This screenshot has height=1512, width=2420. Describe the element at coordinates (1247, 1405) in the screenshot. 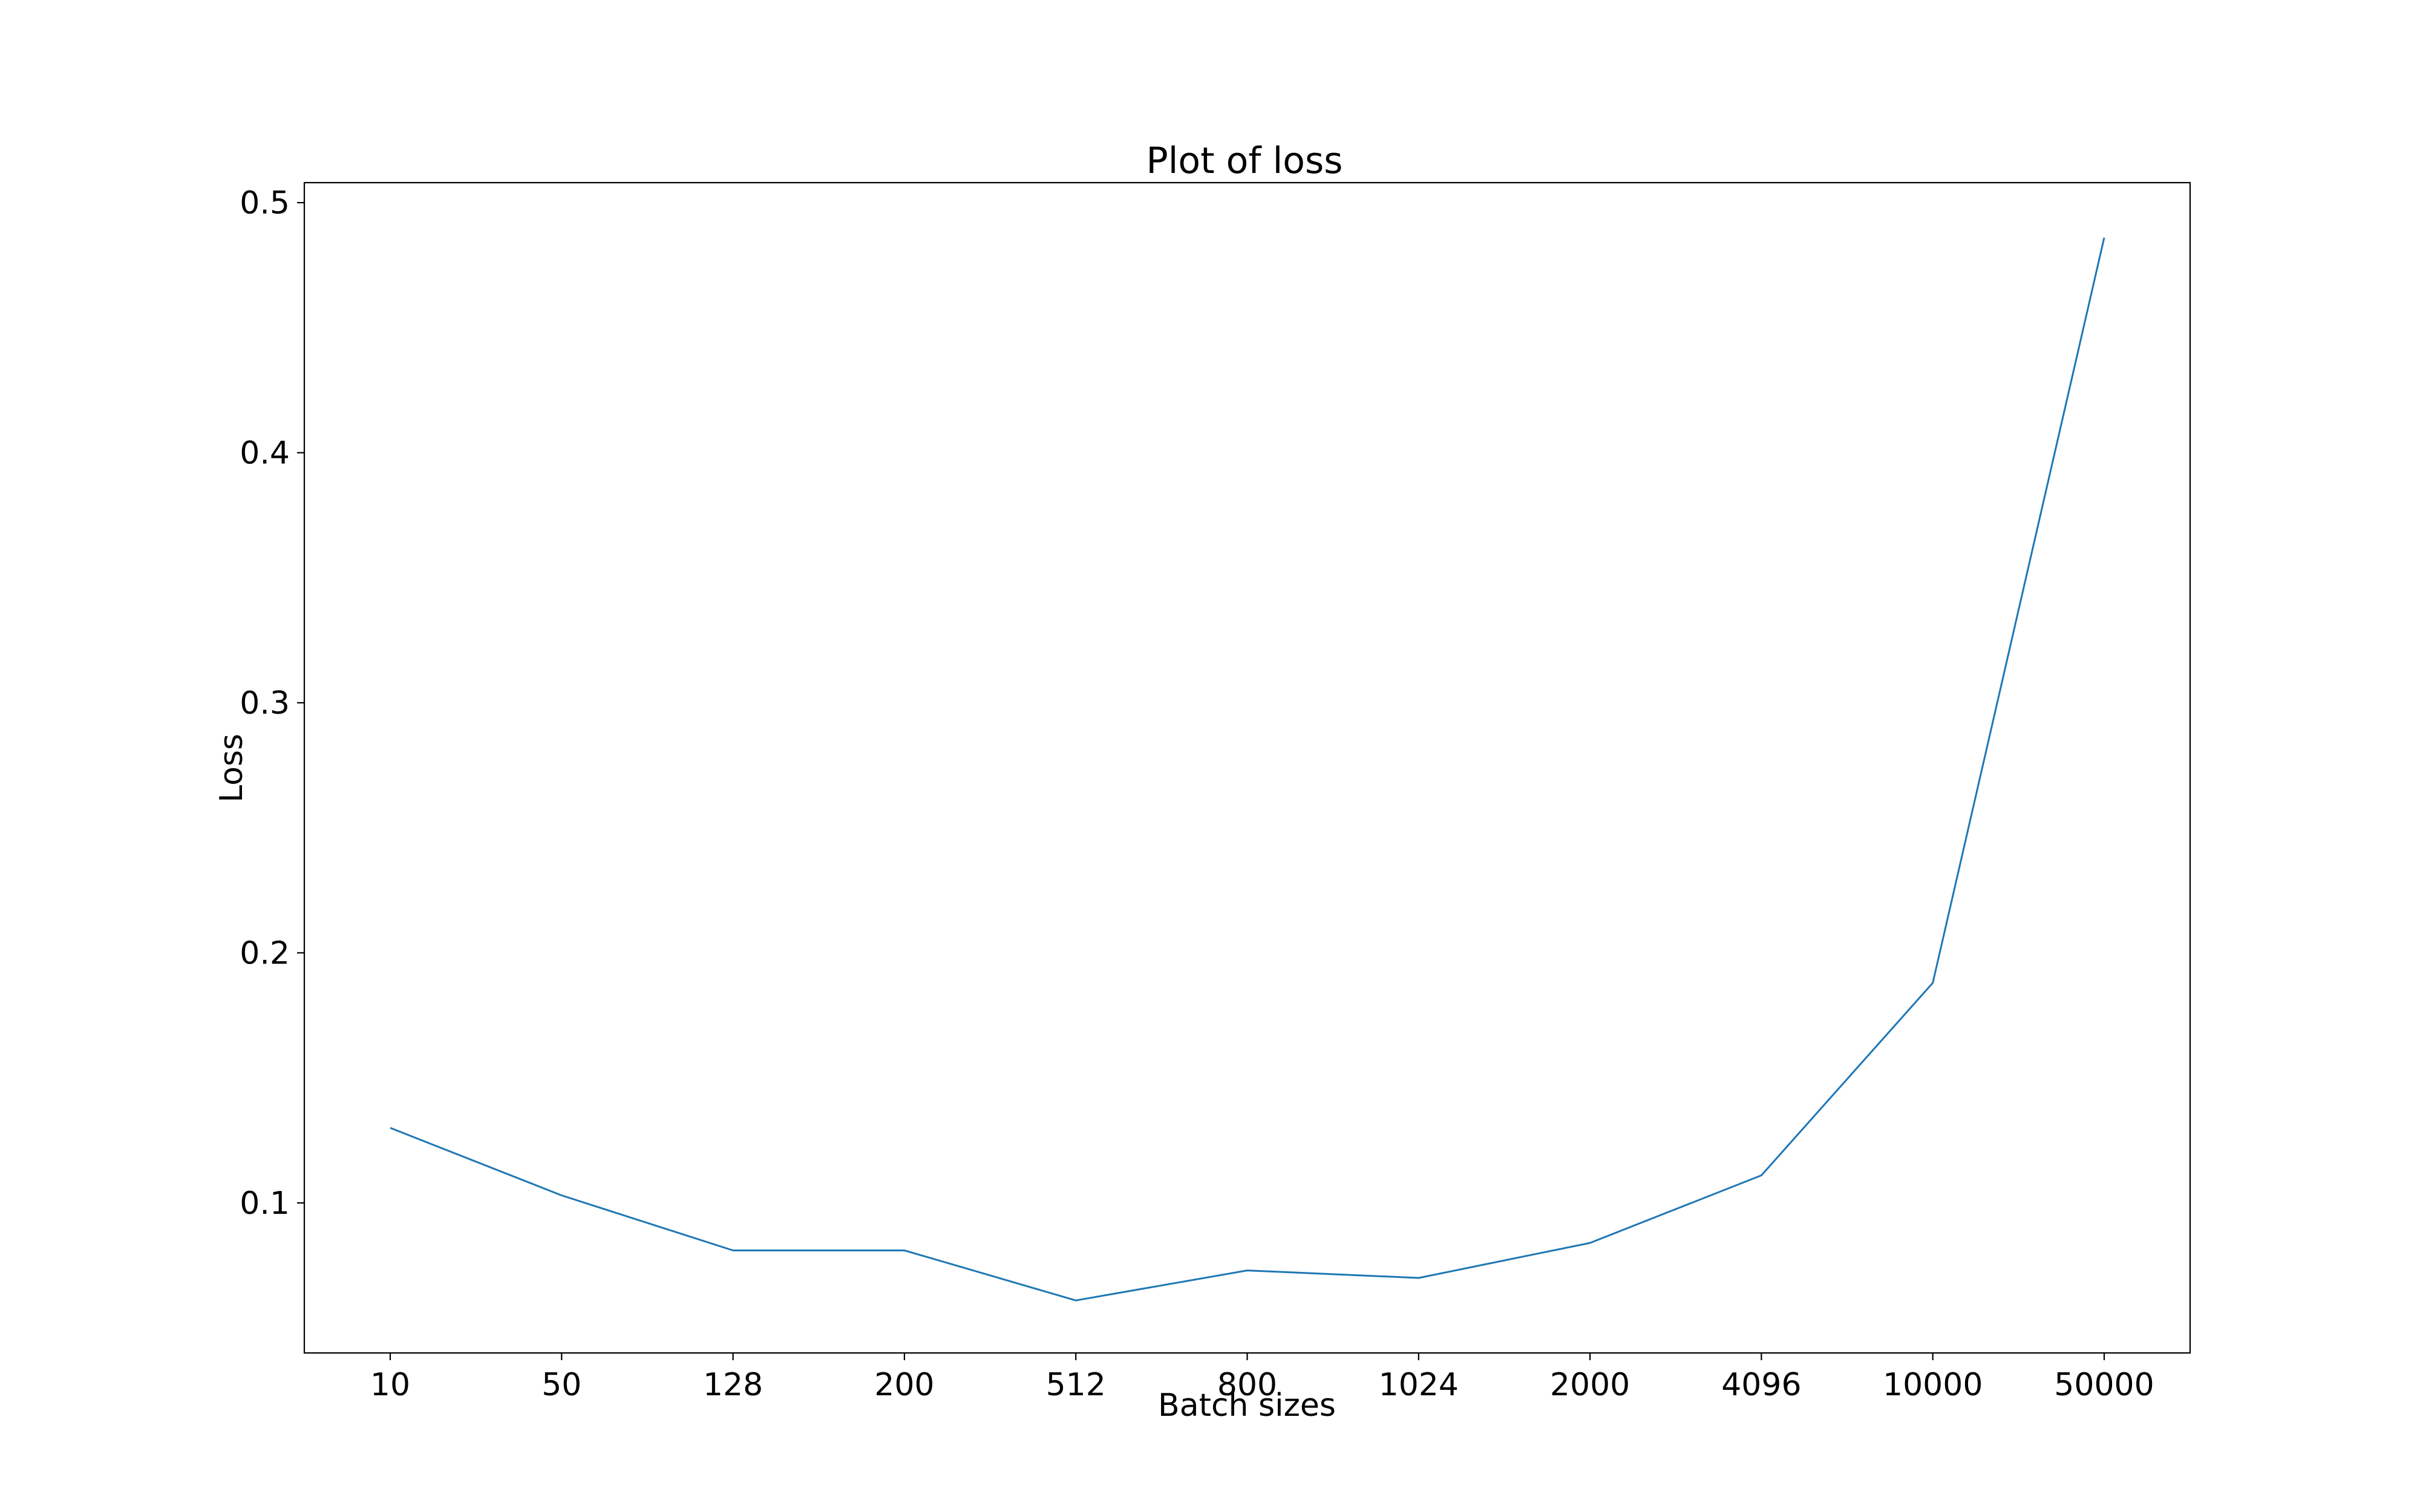

I see `x-axis-label: Batch sizes` at that location.